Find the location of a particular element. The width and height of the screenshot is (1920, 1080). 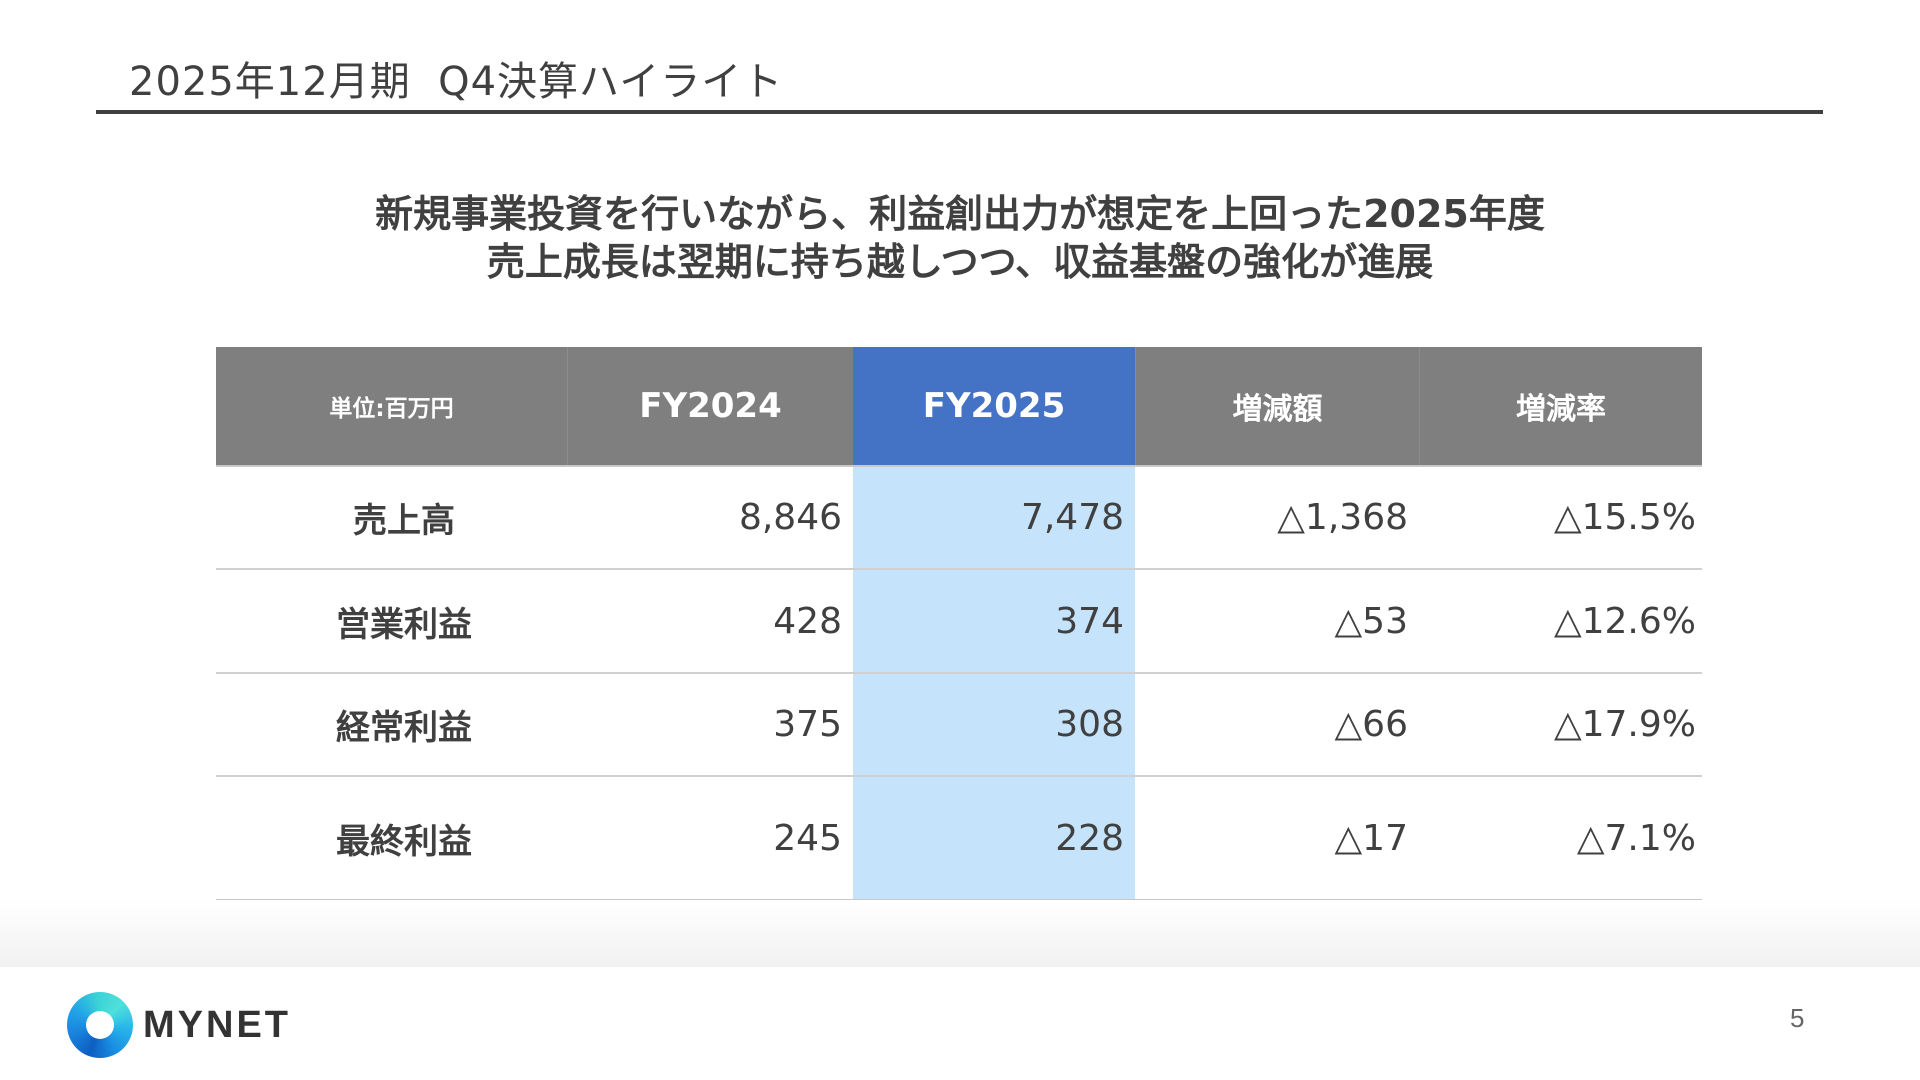

summary-line-2: 売上成長は翌期に持ち越しつつ、収益基盤の強化が進展 is located at coordinates (960, 262).